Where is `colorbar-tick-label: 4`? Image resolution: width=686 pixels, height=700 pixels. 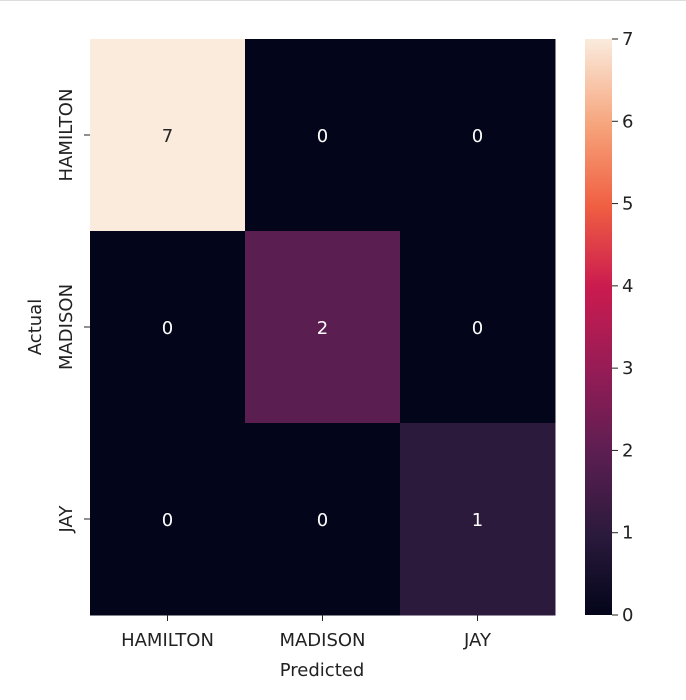
colorbar-tick-label: 4 is located at coordinates (627, 286).